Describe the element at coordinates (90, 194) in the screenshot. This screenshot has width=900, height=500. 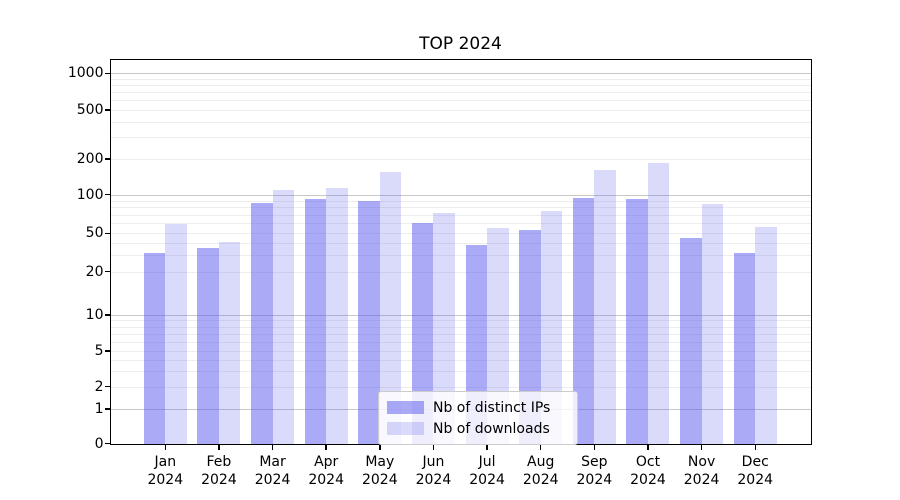
I see `y-tick-label-100: 100` at that location.